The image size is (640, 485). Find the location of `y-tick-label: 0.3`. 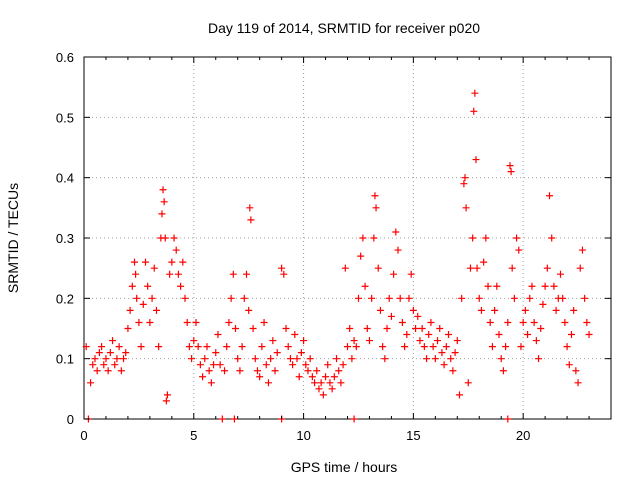

y-tick-label: 0.3 is located at coordinates (65, 238).